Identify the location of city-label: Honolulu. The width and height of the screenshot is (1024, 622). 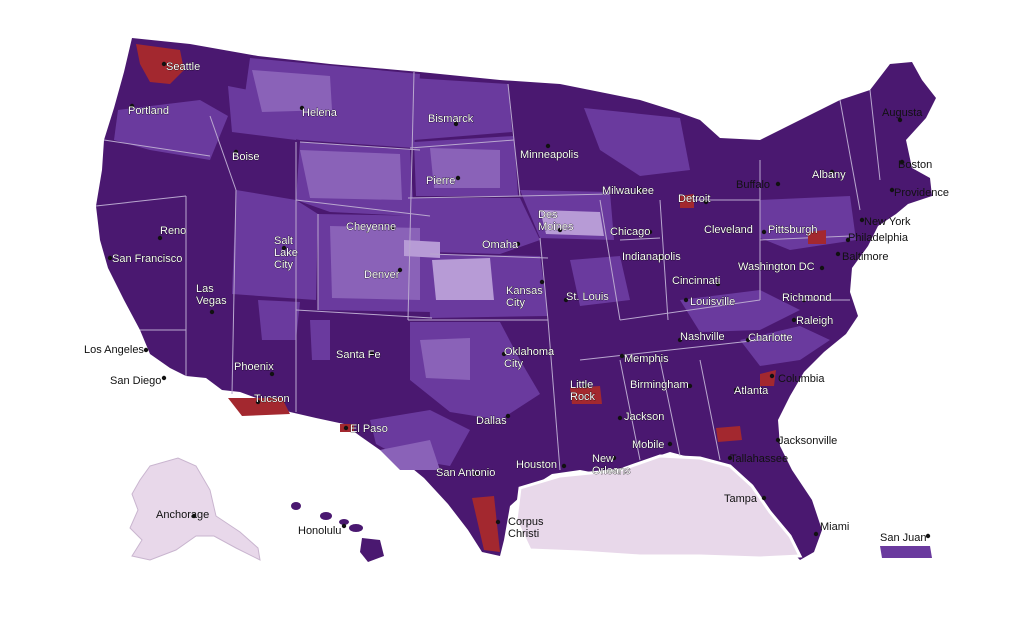
(319, 531).